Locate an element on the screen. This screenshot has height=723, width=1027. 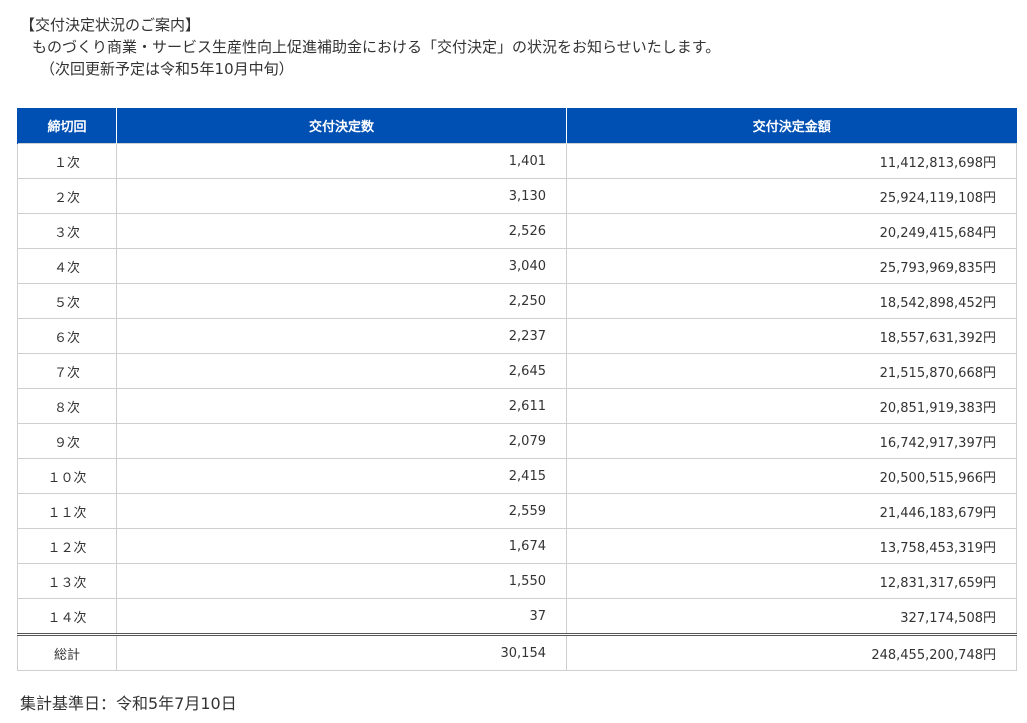
count-cell: 2,559 is located at coordinates (341, 511).